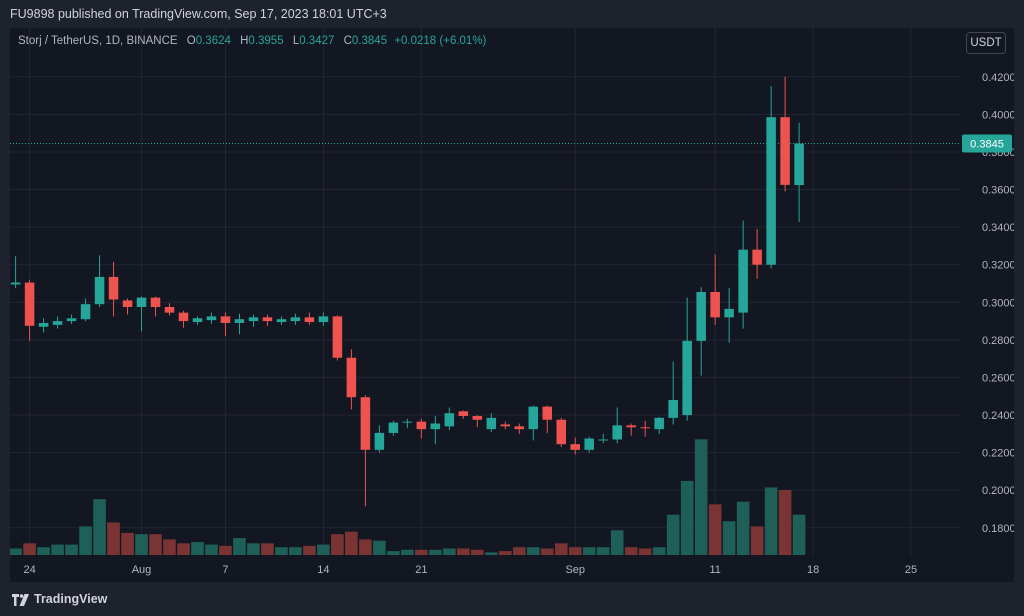 The image size is (1024, 616). What do you see at coordinates (512, 601) in the screenshot?
I see `footer: TradingView` at bounding box center [512, 601].